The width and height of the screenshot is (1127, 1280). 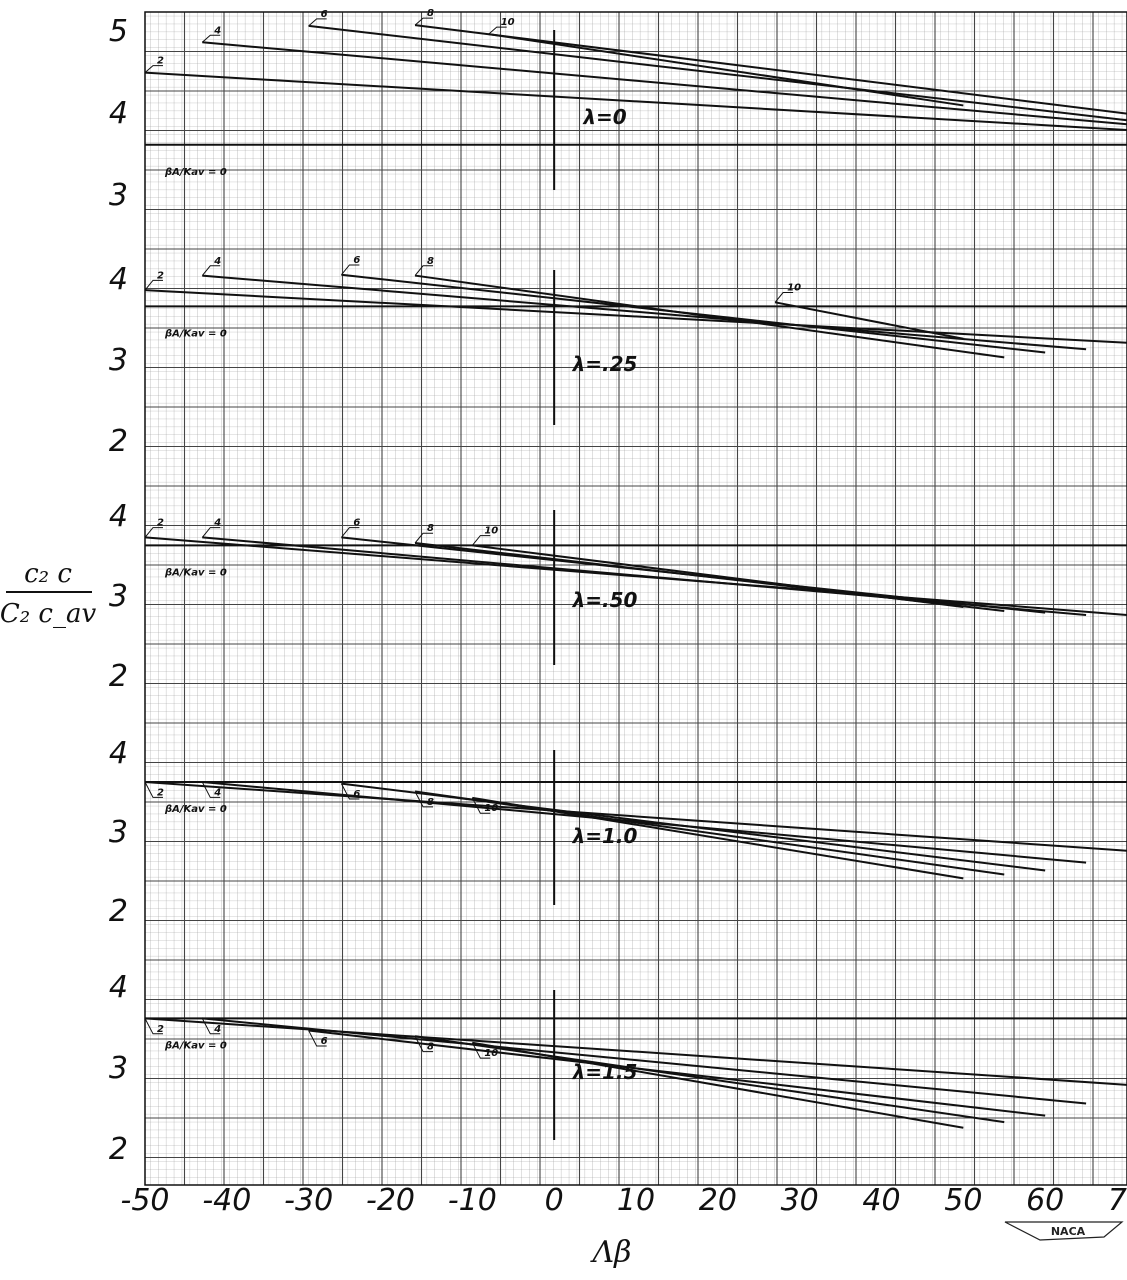 What do you see at coordinates (48, 574) in the screenshot?
I see `y-axis-label-numerator: c₂ c` at bounding box center [48, 574].